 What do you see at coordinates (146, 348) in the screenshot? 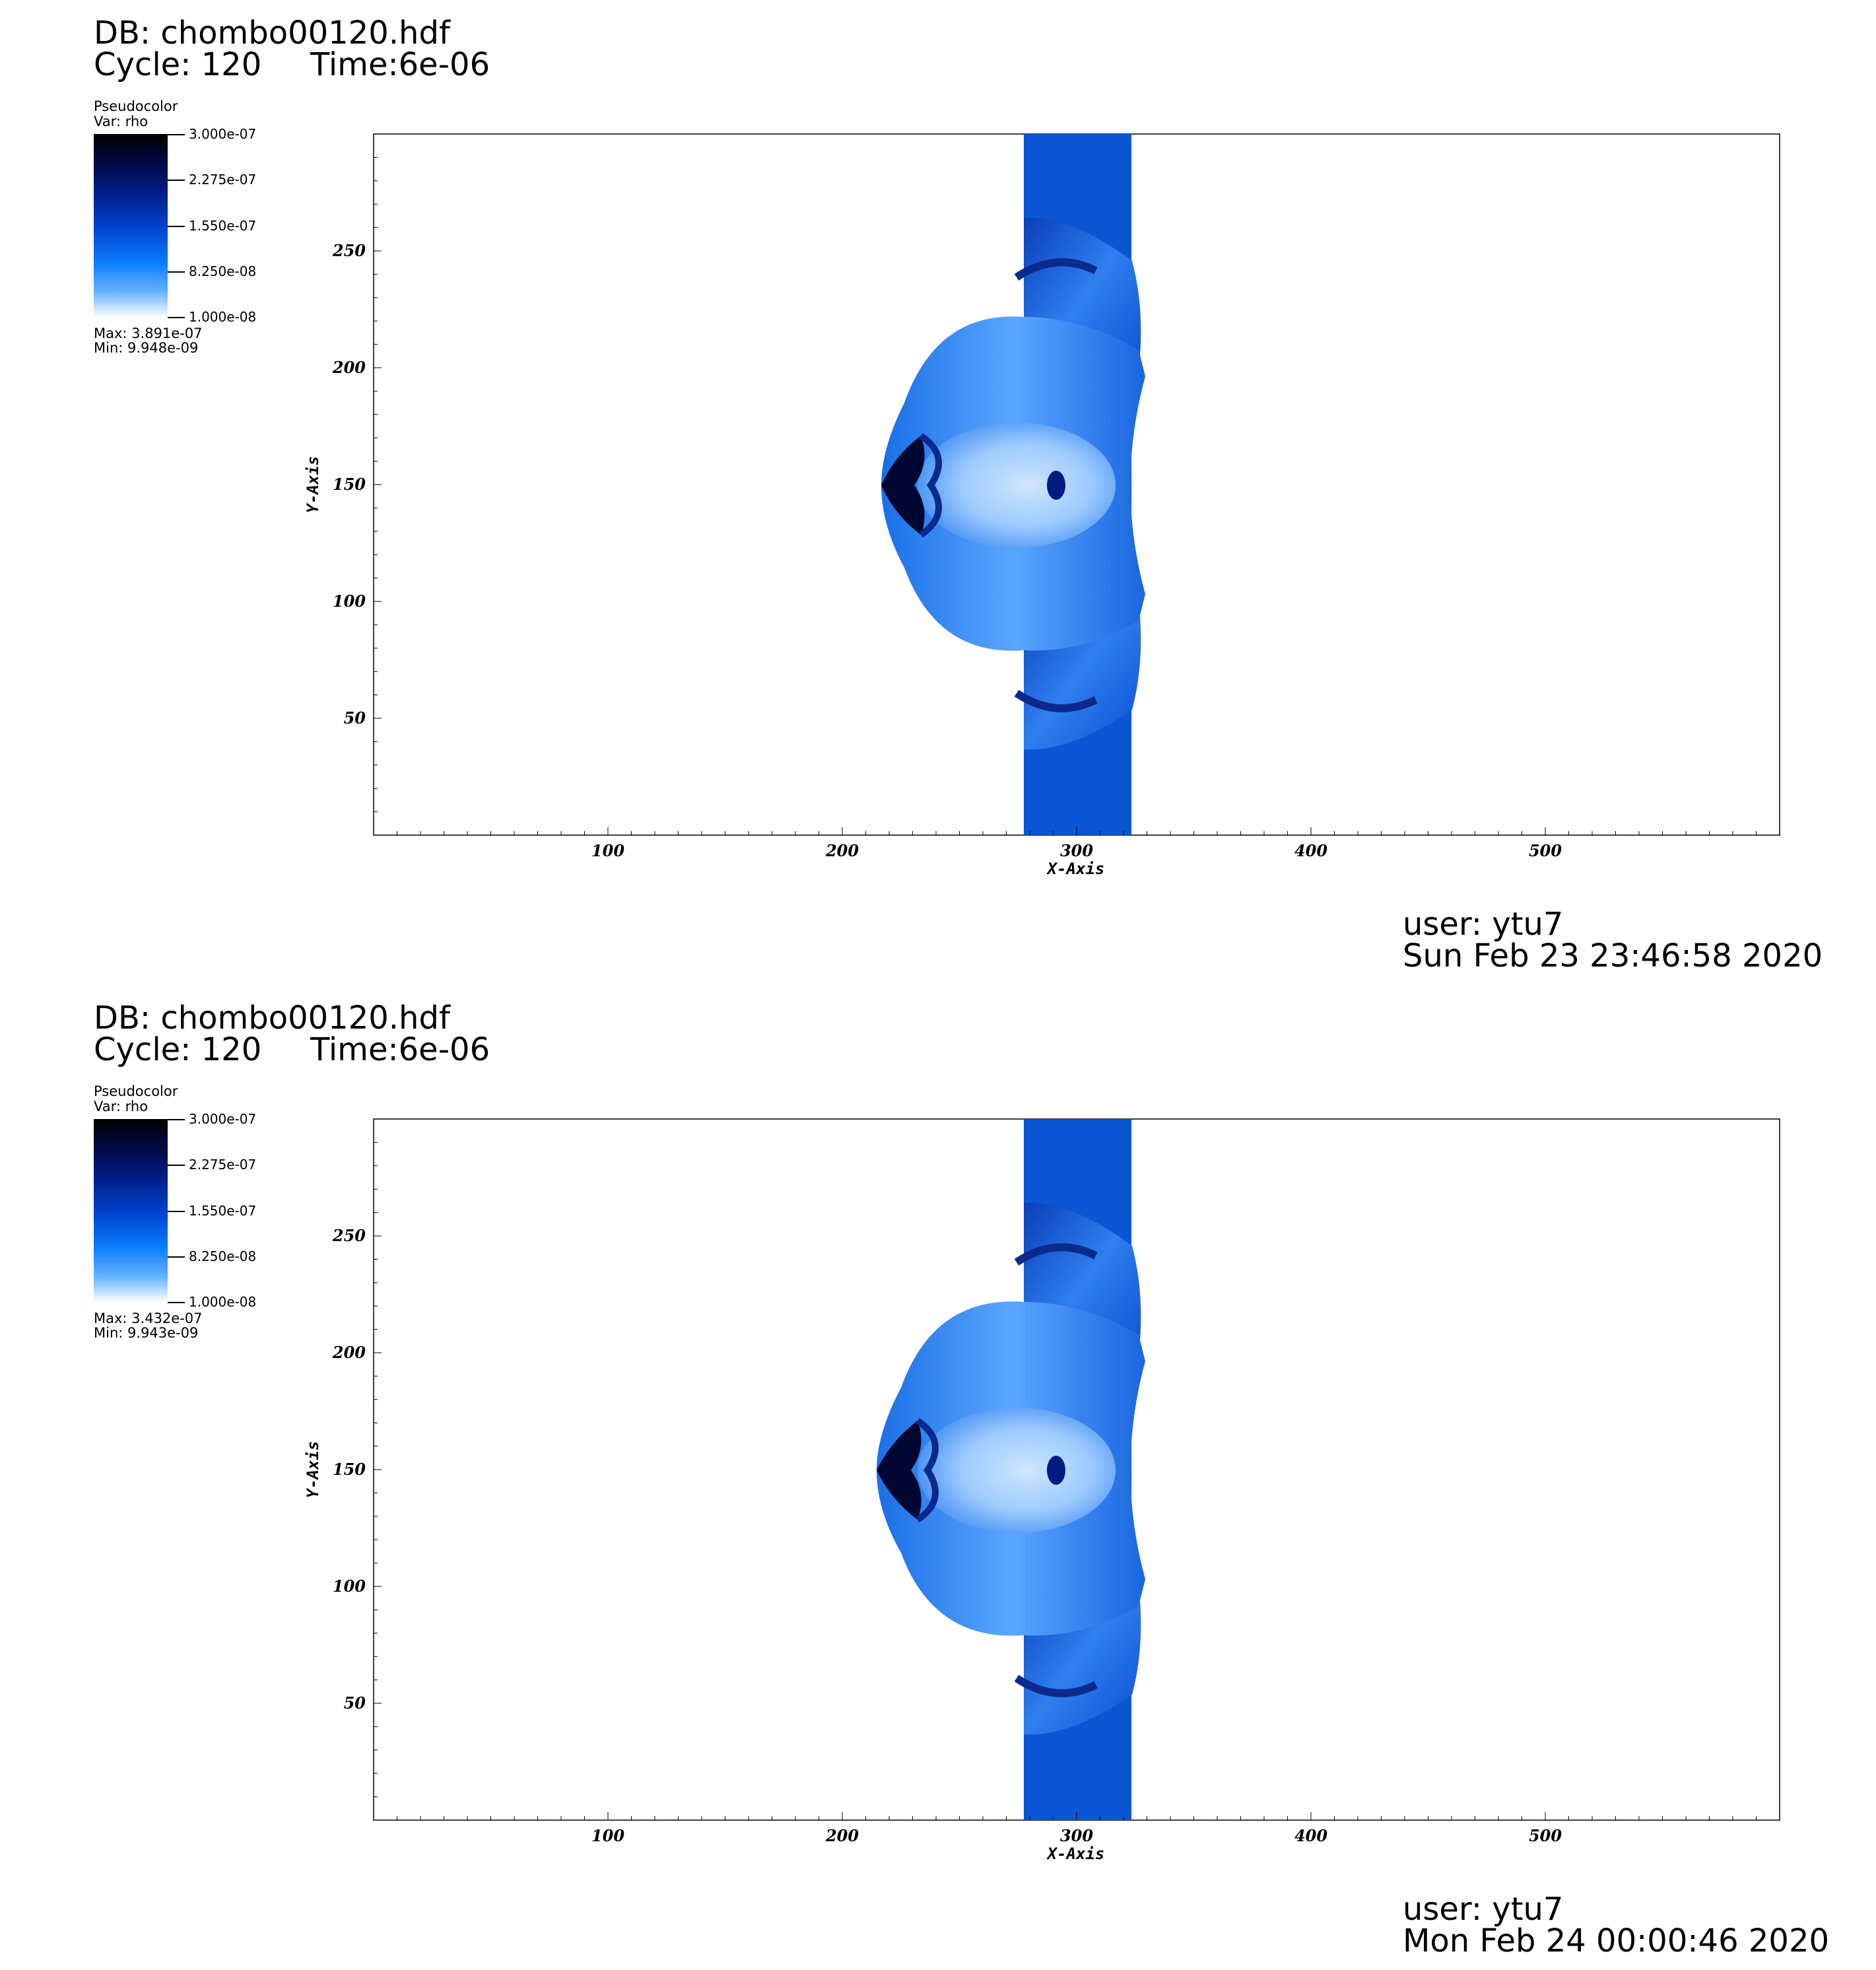
I see `legend-min: Min: 9.948e-09` at bounding box center [146, 348].